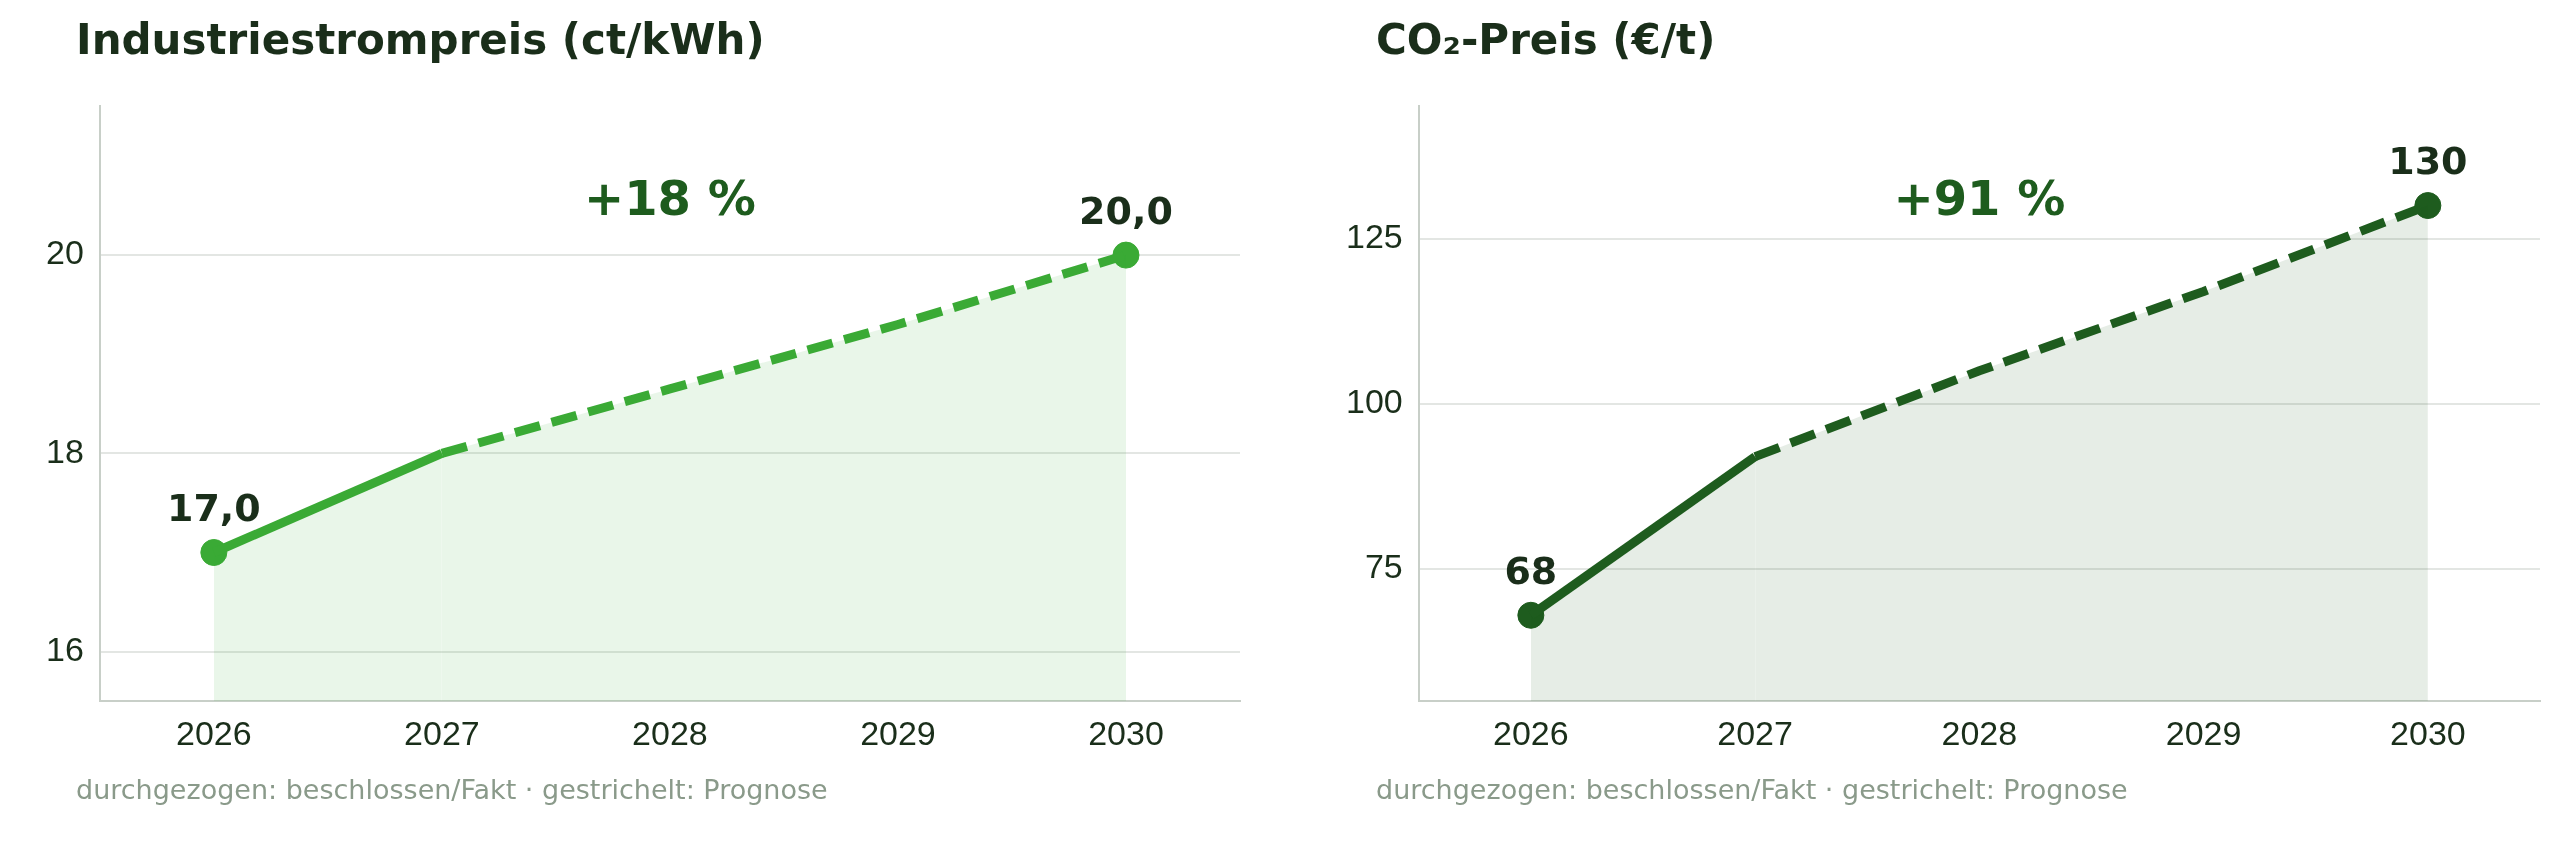 The image size is (2575, 849). What do you see at coordinates (1383, 566) in the screenshot?
I see `y-tick-label: 75` at bounding box center [1383, 566].